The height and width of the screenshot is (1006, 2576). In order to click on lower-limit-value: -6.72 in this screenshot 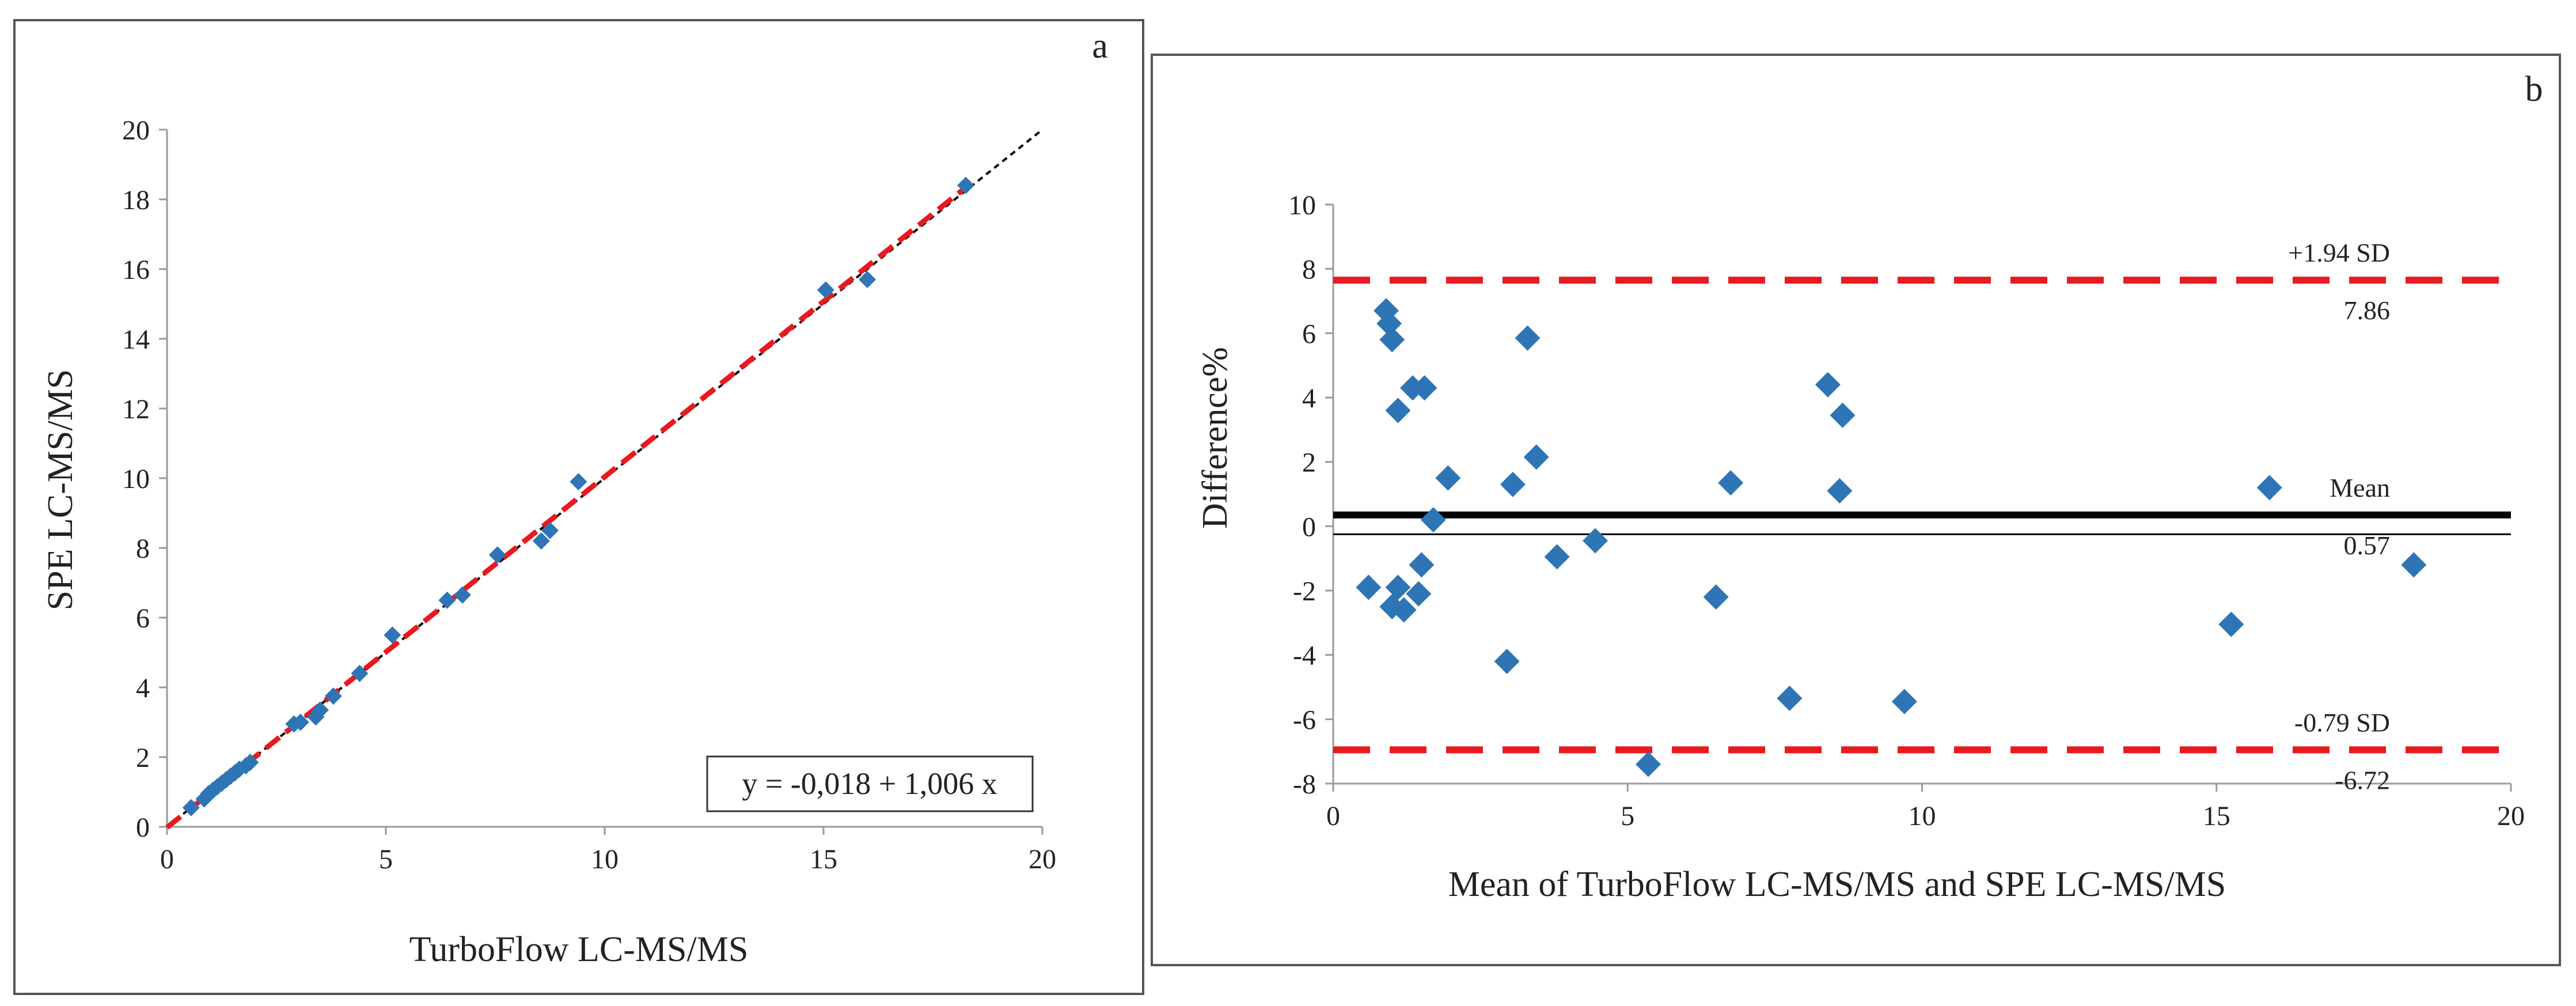, I will do `click(2363, 780)`.